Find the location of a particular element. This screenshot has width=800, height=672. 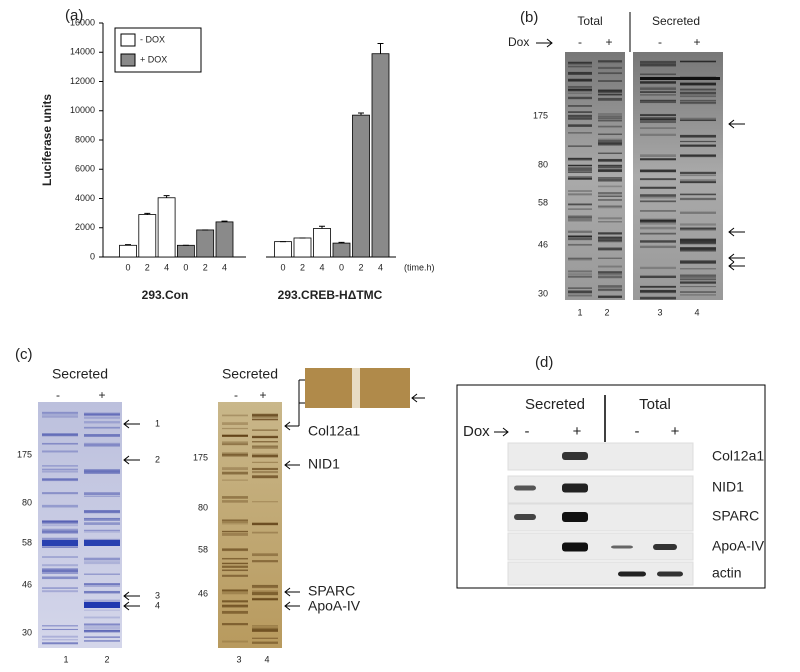

group-label: 293.Con is located at coordinates (165, 295).